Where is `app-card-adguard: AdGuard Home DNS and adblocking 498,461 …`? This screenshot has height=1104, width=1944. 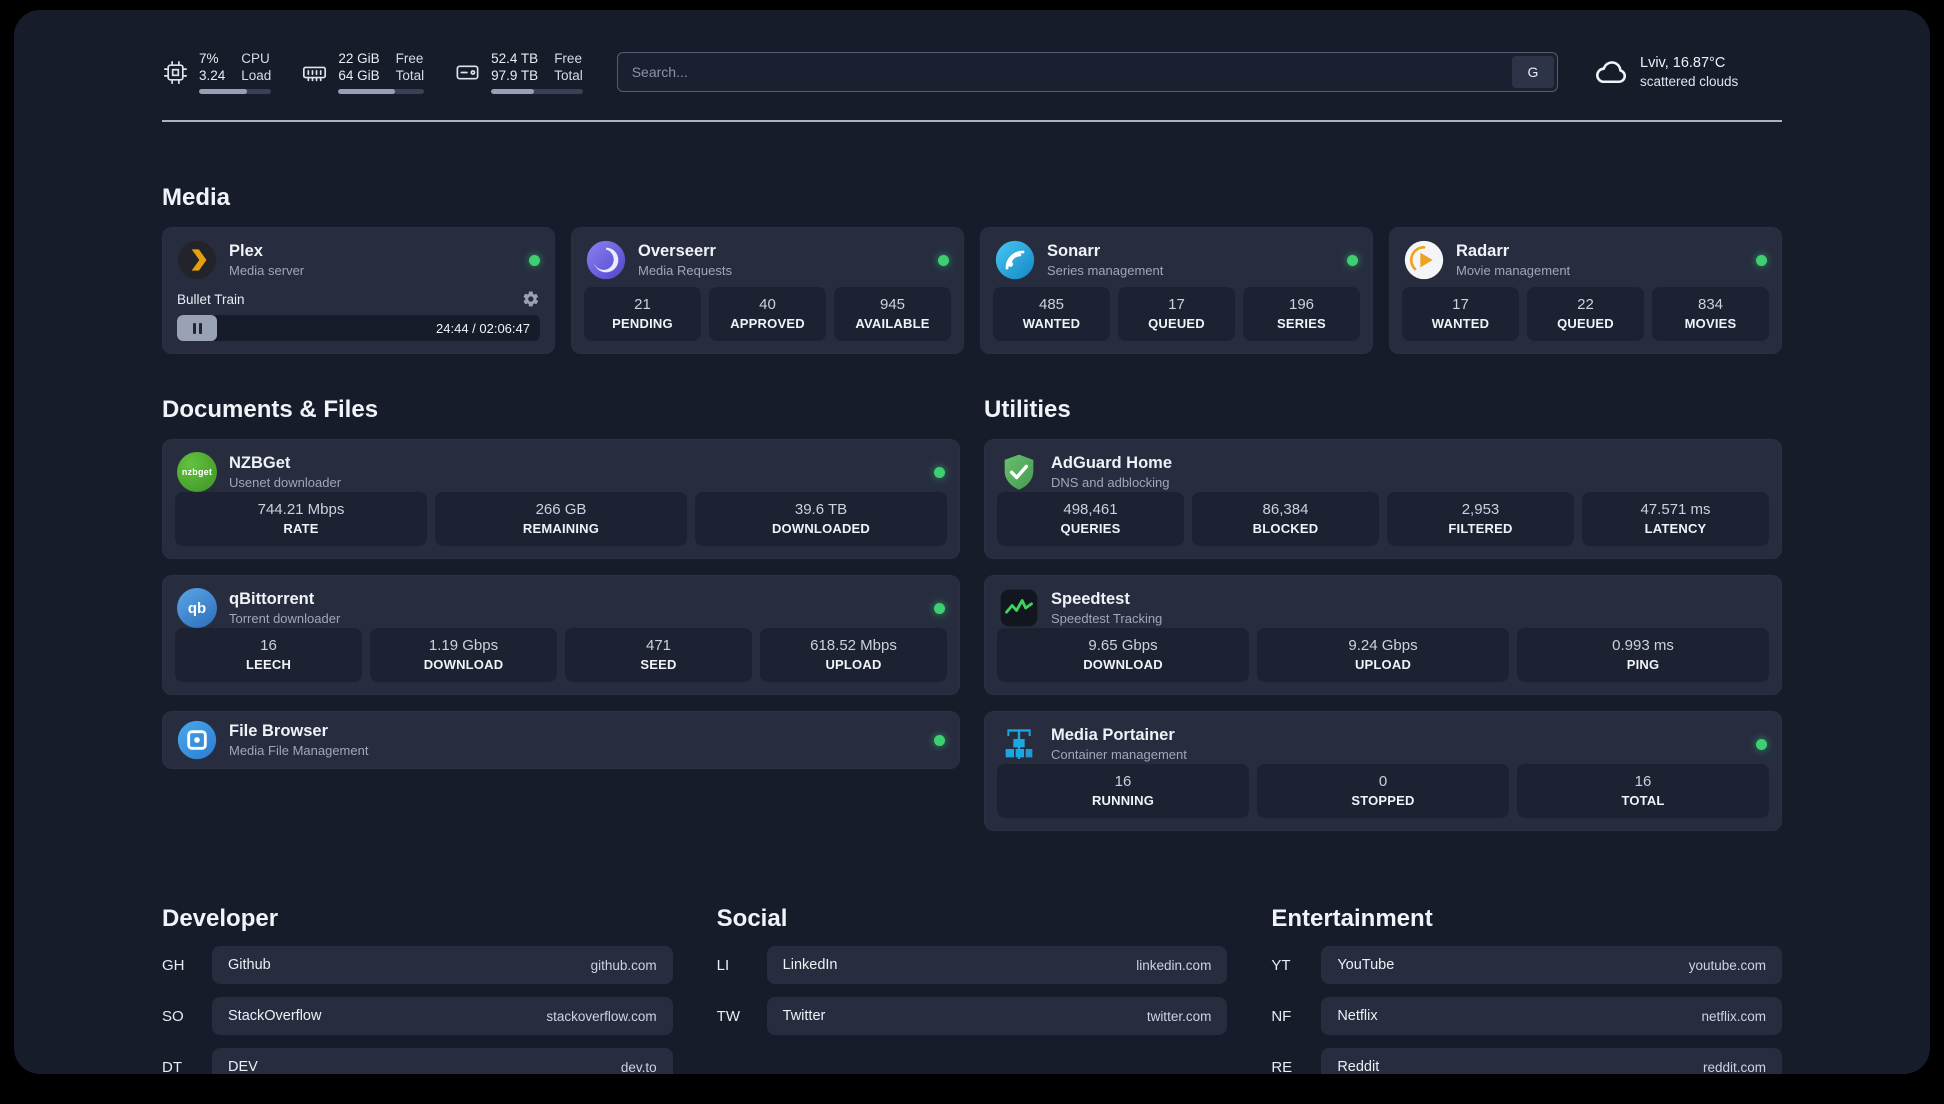 app-card-adguard: AdGuard Home DNS and adblocking 498,461 … is located at coordinates (1383, 499).